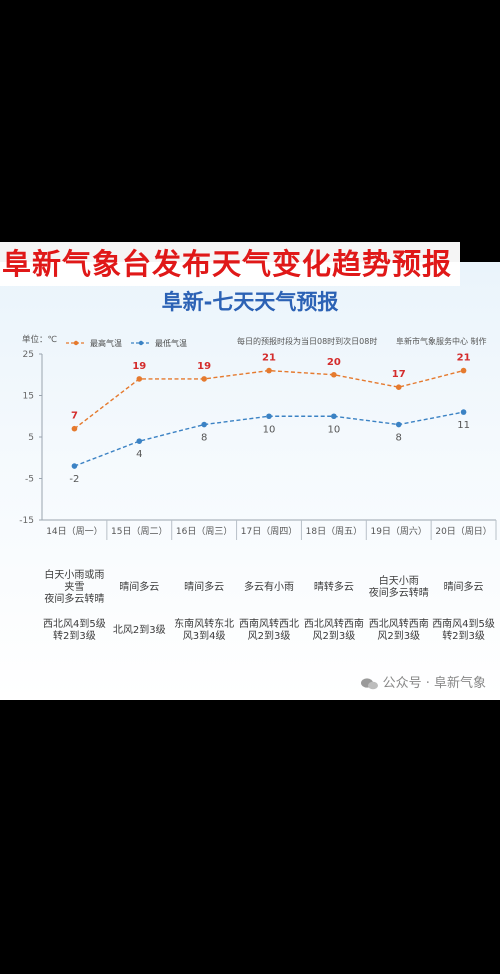 The width and height of the screenshot is (500, 974). Describe the element at coordinates (31, 438) in the screenshot. I see `y-tick-label: 5` at that location.